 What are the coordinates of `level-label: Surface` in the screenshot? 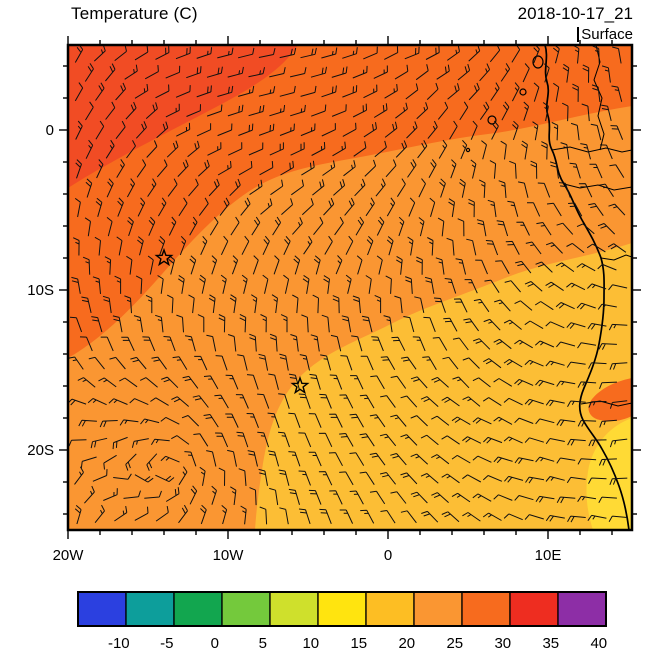 It's located at (607, 34).